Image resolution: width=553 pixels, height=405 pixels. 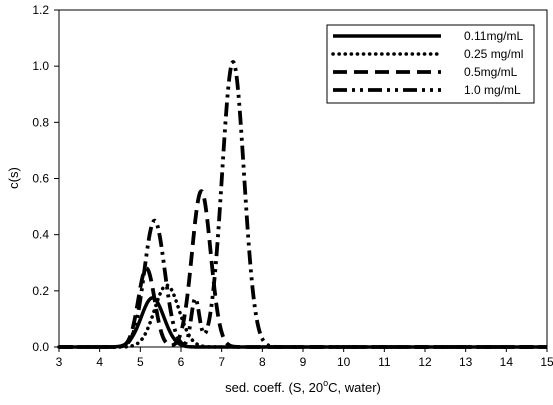 I want to click on y-tick-label: 0.6, so click(x=40, y=179).